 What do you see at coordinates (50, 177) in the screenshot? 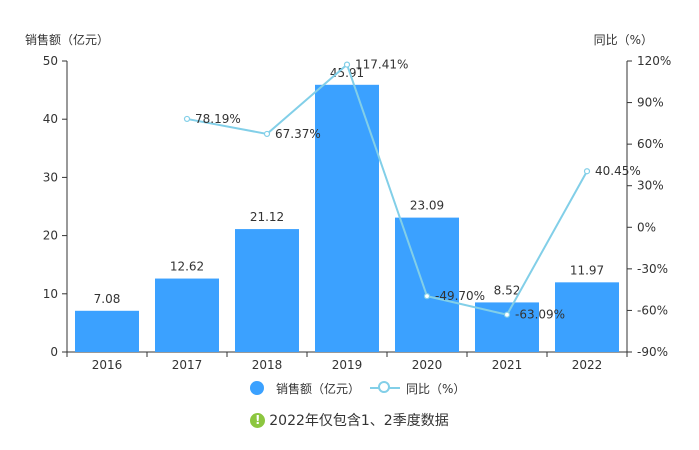
I see `left-tick-label: 30` at bounding box center [50, 177].